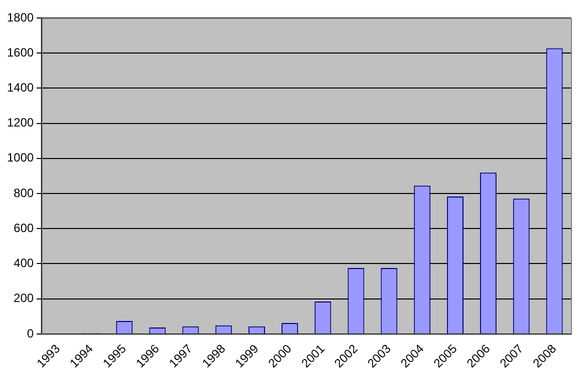 This screenshot has width=577, height=378. I want to click on y-tick-label: 1800, so click(20, 17).